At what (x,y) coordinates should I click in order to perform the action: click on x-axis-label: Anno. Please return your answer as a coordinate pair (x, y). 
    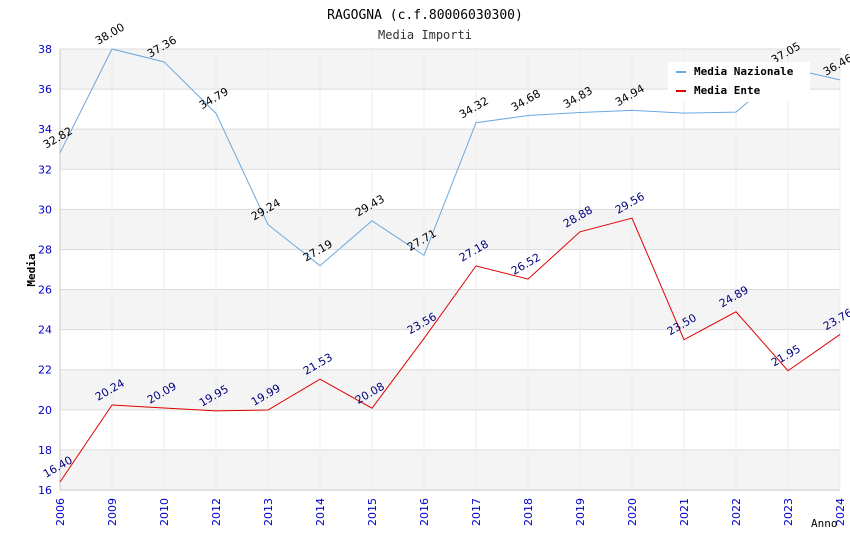
    Looking at the image, I should click on (824, 523).